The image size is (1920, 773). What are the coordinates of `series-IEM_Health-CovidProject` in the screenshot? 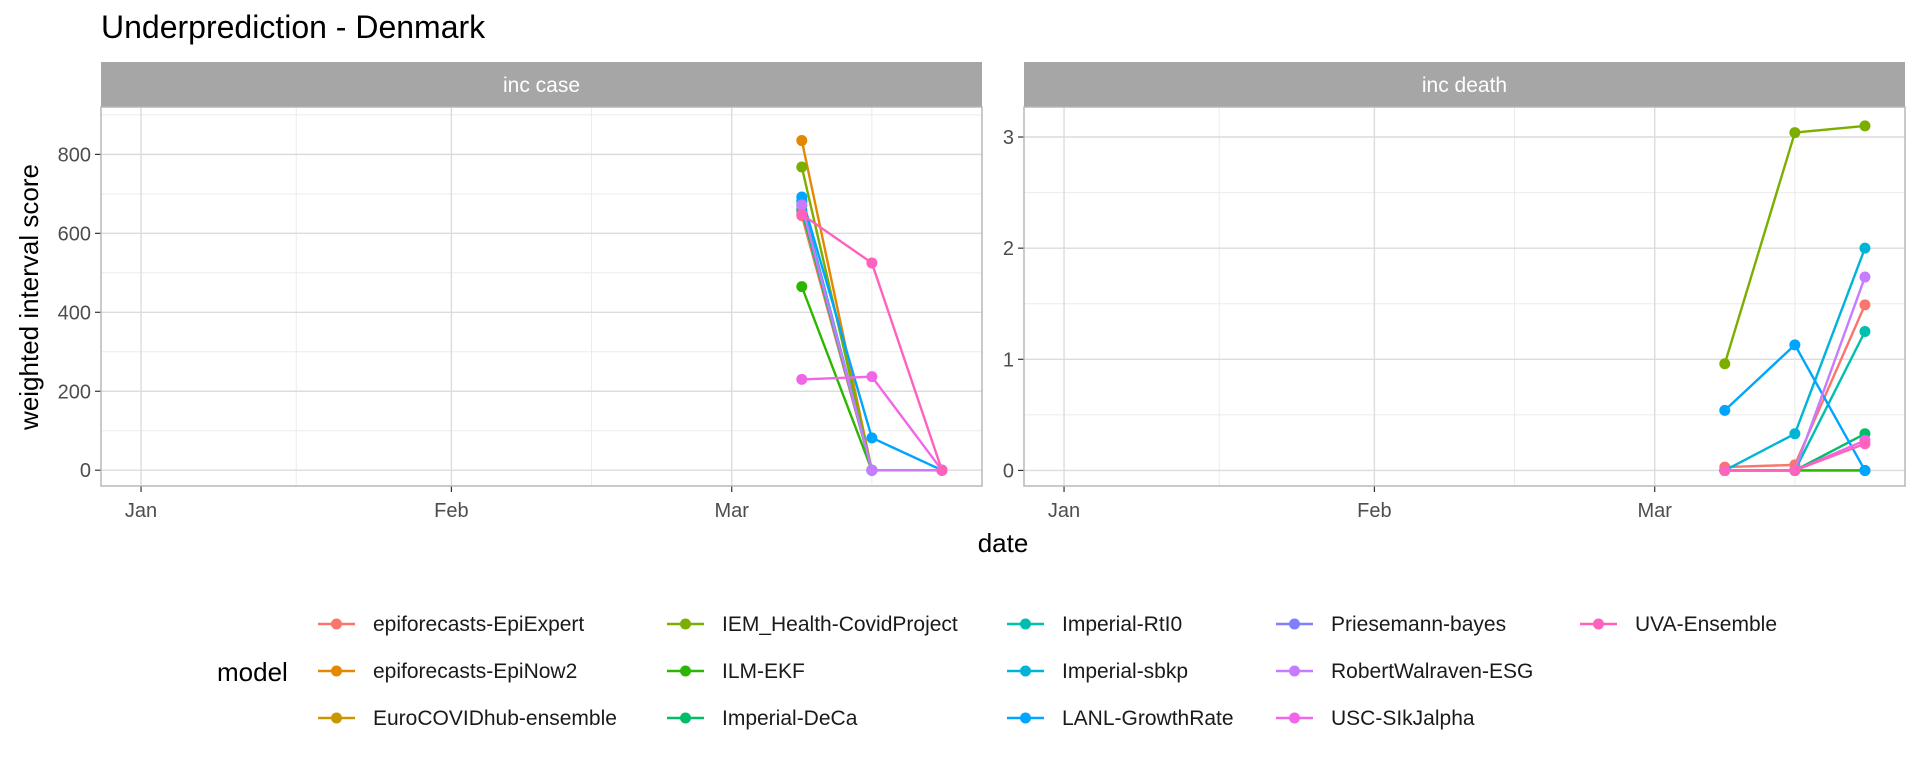 It's located at (1795, 245).